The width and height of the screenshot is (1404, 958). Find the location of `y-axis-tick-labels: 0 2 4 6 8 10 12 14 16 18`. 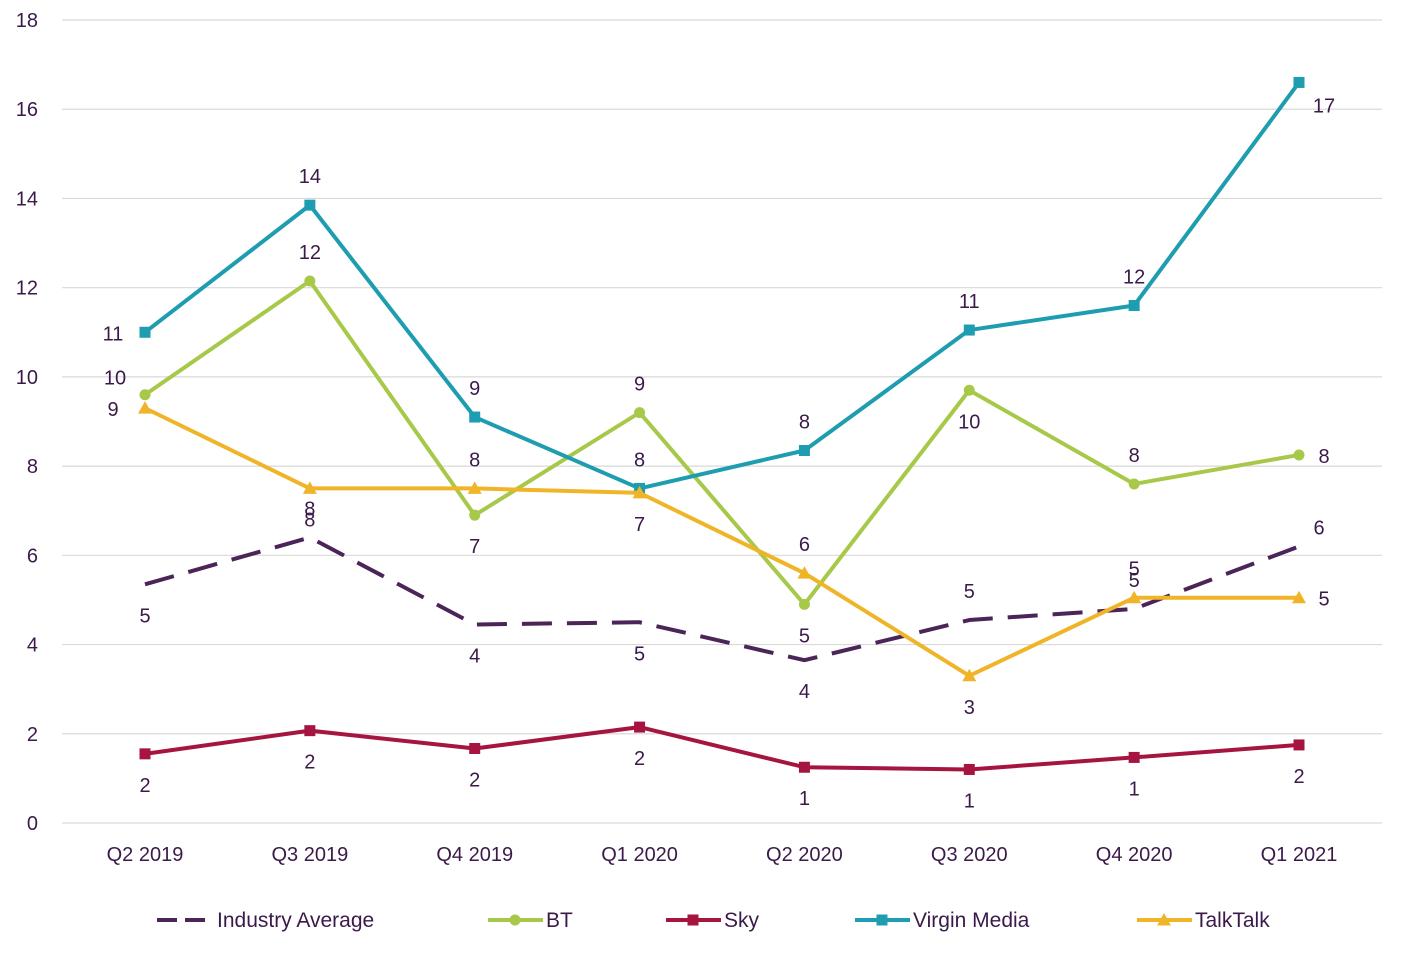

y-axis-tick-labels: 0 2 4 6 8 10 12 14 16 18 is located at coordinates (27, 422).